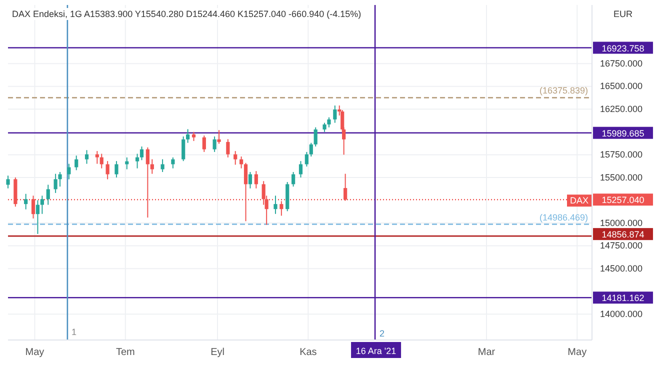 The height and width of the screenshot is (366, 654). What do you see at coordinates (376, 351) in the screenshot?
I see `ref-line-label: 16 Ara '21` at bounding box center [376, 351].